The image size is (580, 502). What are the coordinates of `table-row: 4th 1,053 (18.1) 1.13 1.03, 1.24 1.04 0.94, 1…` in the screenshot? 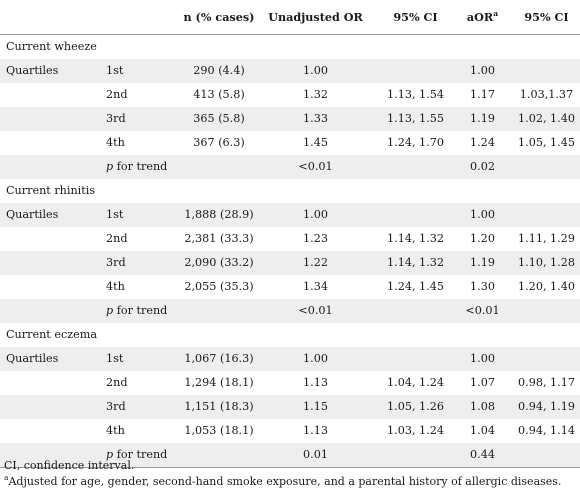 It's located at (290, 431).